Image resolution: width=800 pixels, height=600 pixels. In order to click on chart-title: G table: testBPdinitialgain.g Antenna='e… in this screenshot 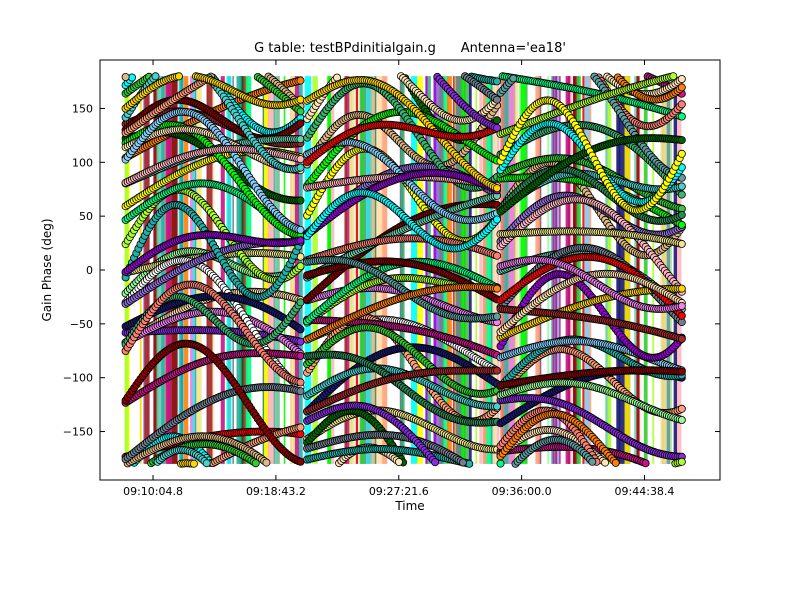, I will do `click(410, 48)`.